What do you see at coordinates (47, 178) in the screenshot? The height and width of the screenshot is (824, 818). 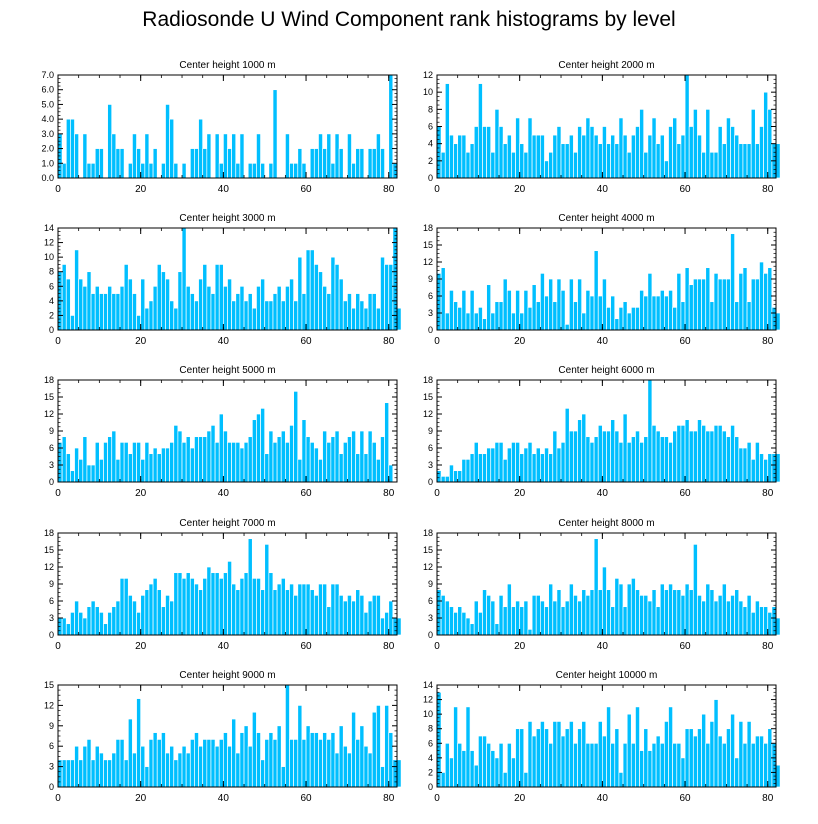 I see `y-tick-label: 0.0` at bounding box center [47, 178].